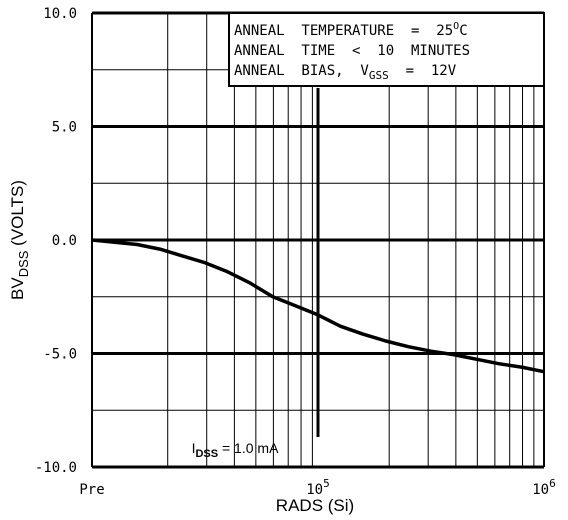 The image size is (568, 520). What do you see at coordinates (343, 31) in the screenshot?
I see `annotation-text: ANNEAL TEMPERATURE = 25` at bounding box center [343, 31].